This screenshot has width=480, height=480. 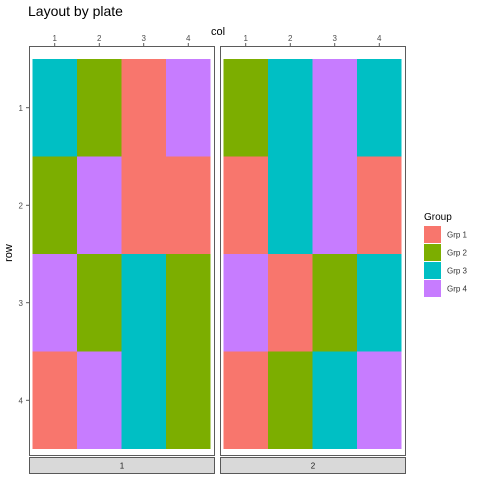 I want to click on y-axis-ticks: 1 2 3 4, so click(x=24, y=254).